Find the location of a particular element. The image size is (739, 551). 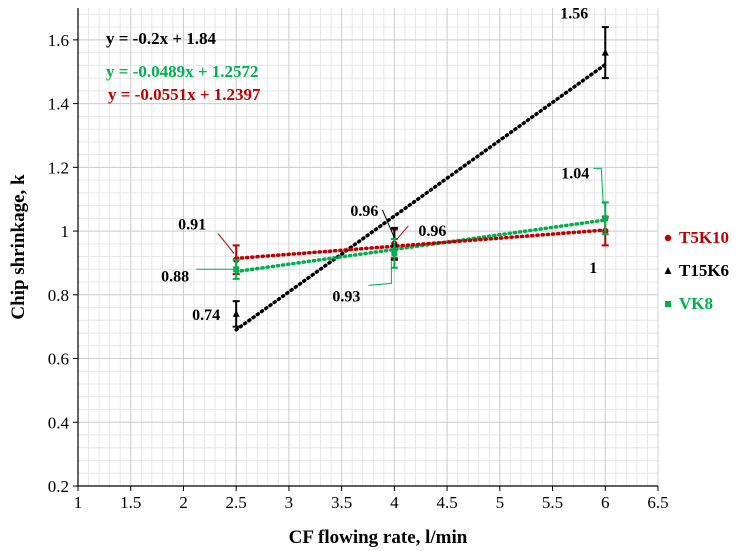

legend-label-vk8: VK8 is located at coordinates (696, 303).